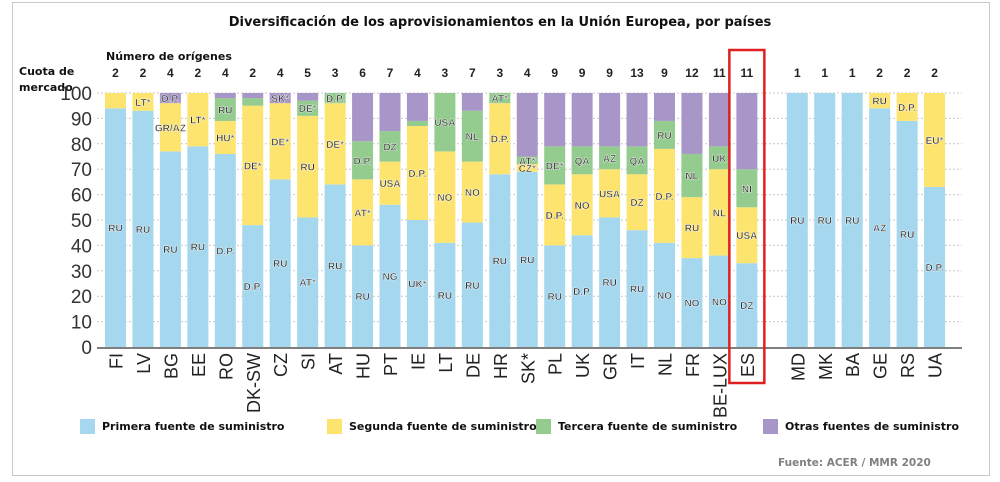  Describe the element at coordinates (46, 80) in the screenshot. I see `y-axis-label: Cuota de mercado` at that location.